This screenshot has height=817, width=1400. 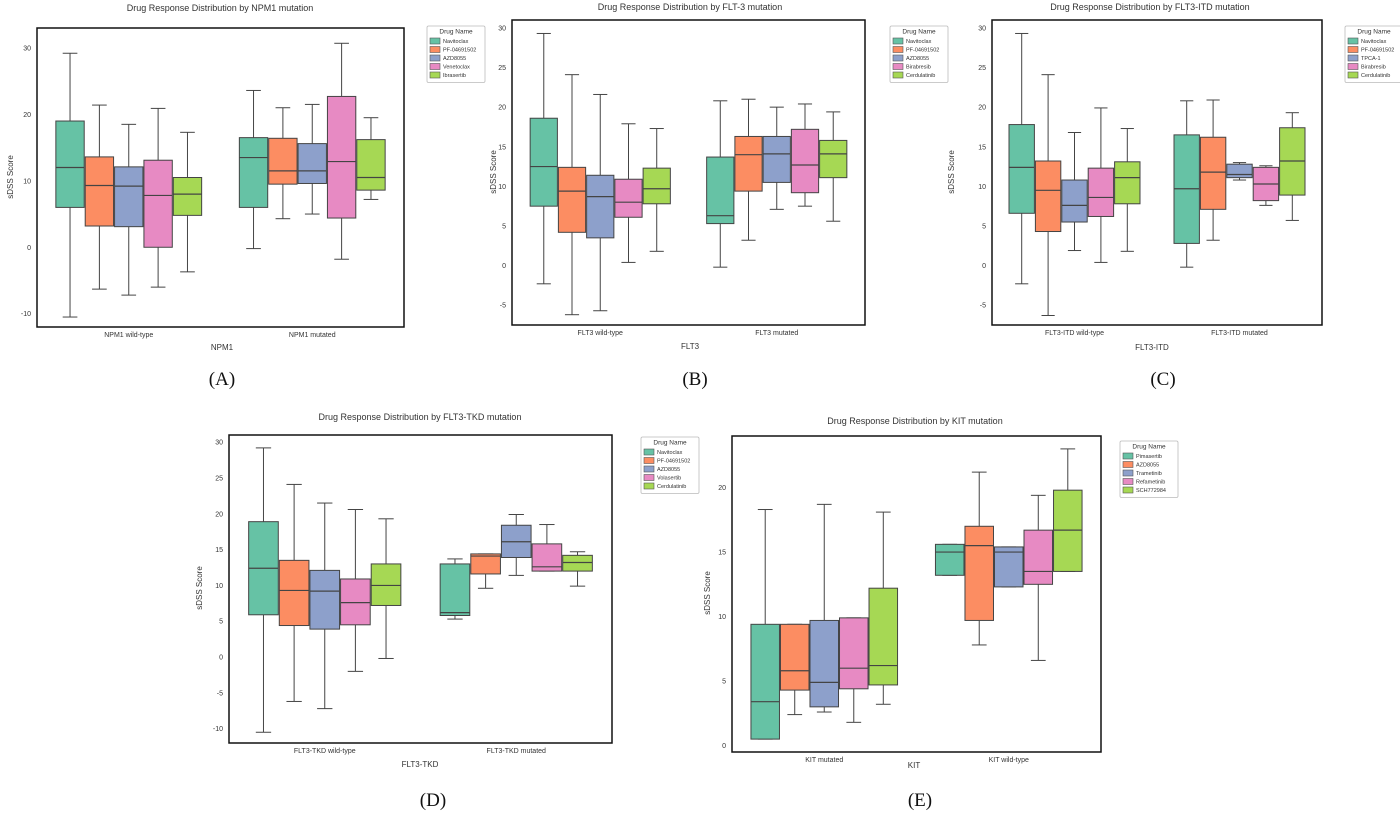 I want to click on legend-entry: Venetoclax, so click(x=456, y=68).